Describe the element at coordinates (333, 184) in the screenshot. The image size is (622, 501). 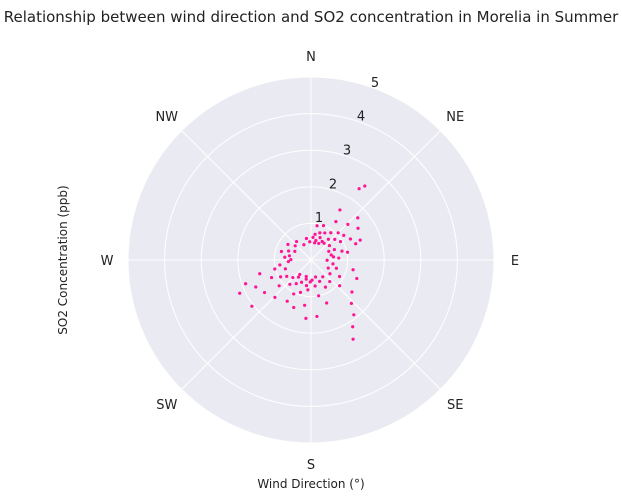
I see `radial-tick-label-2: 2` at that location.